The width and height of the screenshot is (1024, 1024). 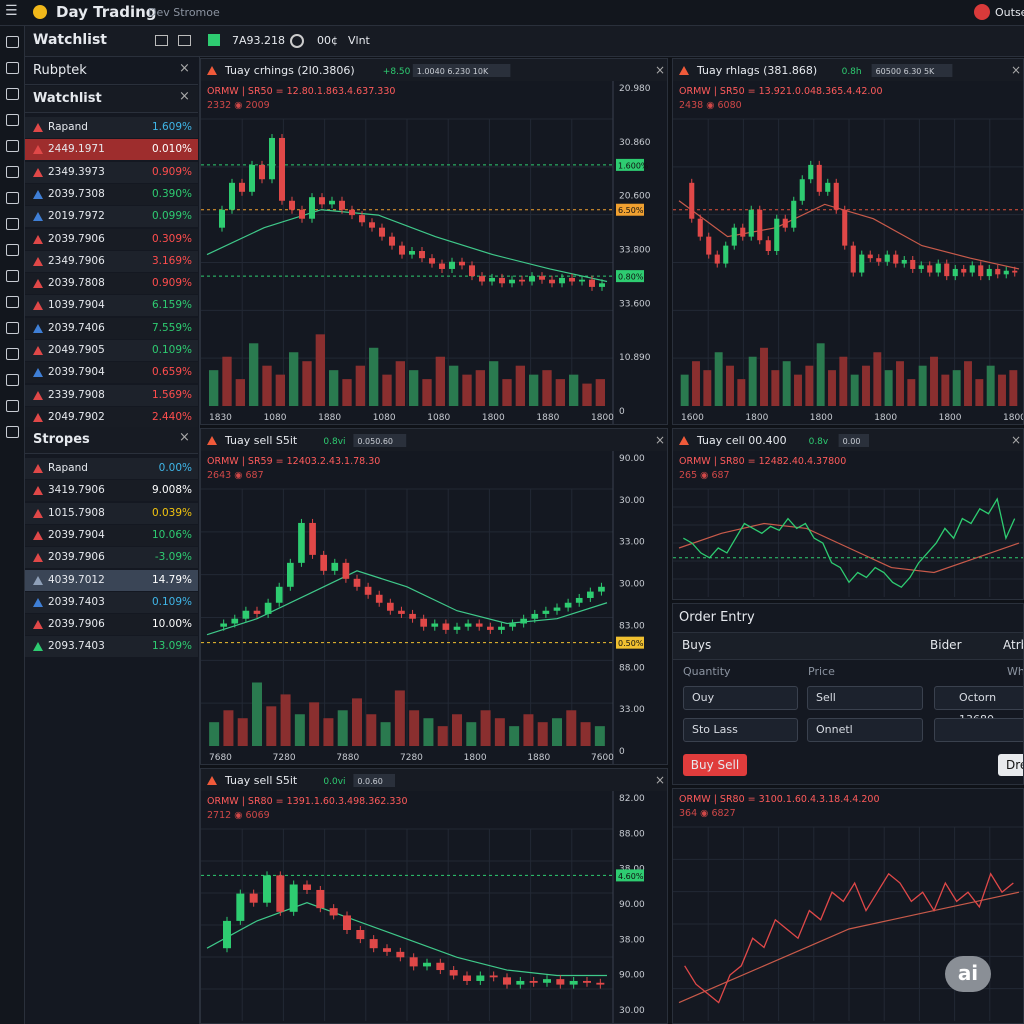 What do you see at coordinates (968, 974) in the screenshot?
I see `ai-badge: ai` at bounding box center [968, 974].